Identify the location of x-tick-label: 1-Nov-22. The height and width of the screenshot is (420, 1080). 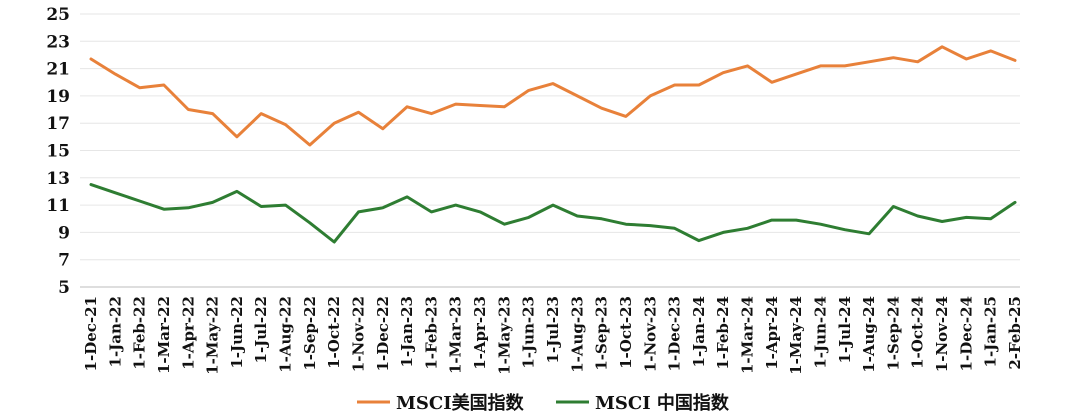
(358, 334).